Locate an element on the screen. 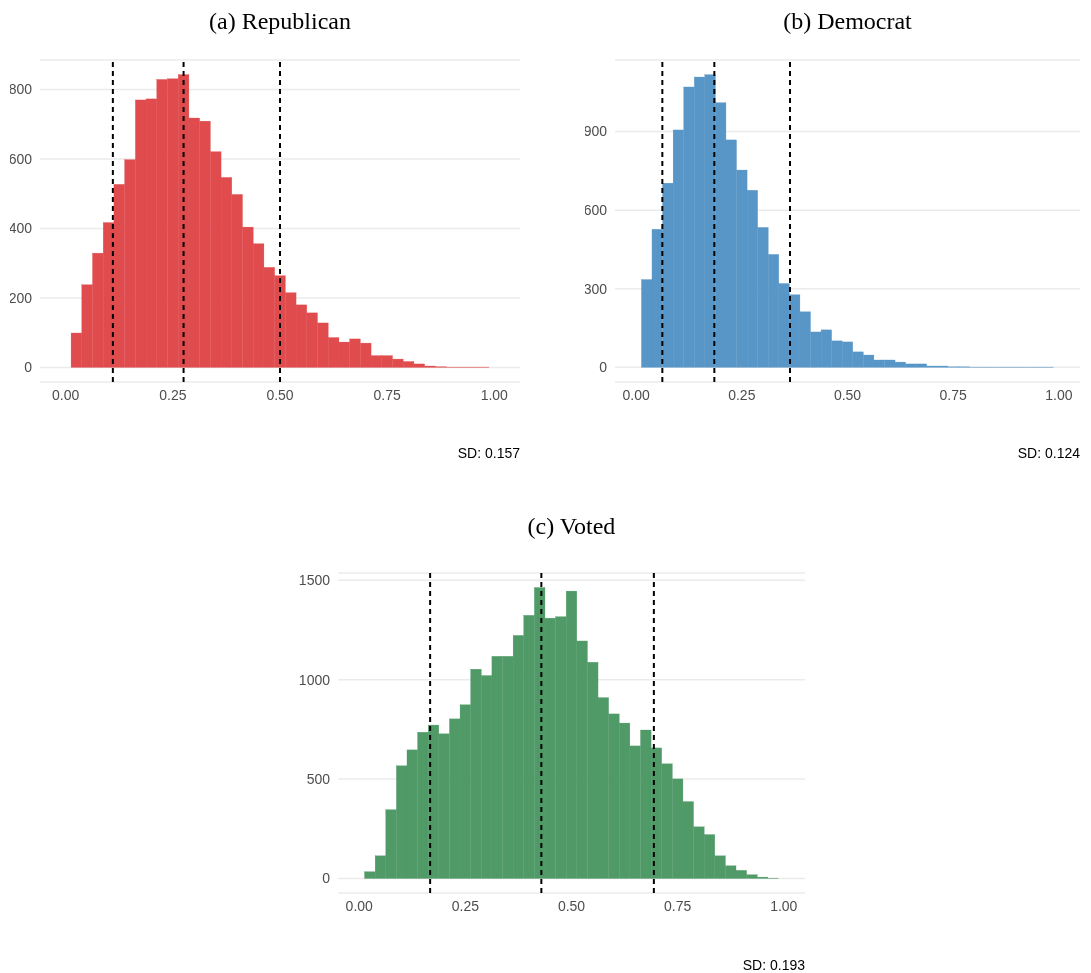 This screenshot has width=1091, height=973. text: SD: 0.157 is located at coordinates (488, 453).